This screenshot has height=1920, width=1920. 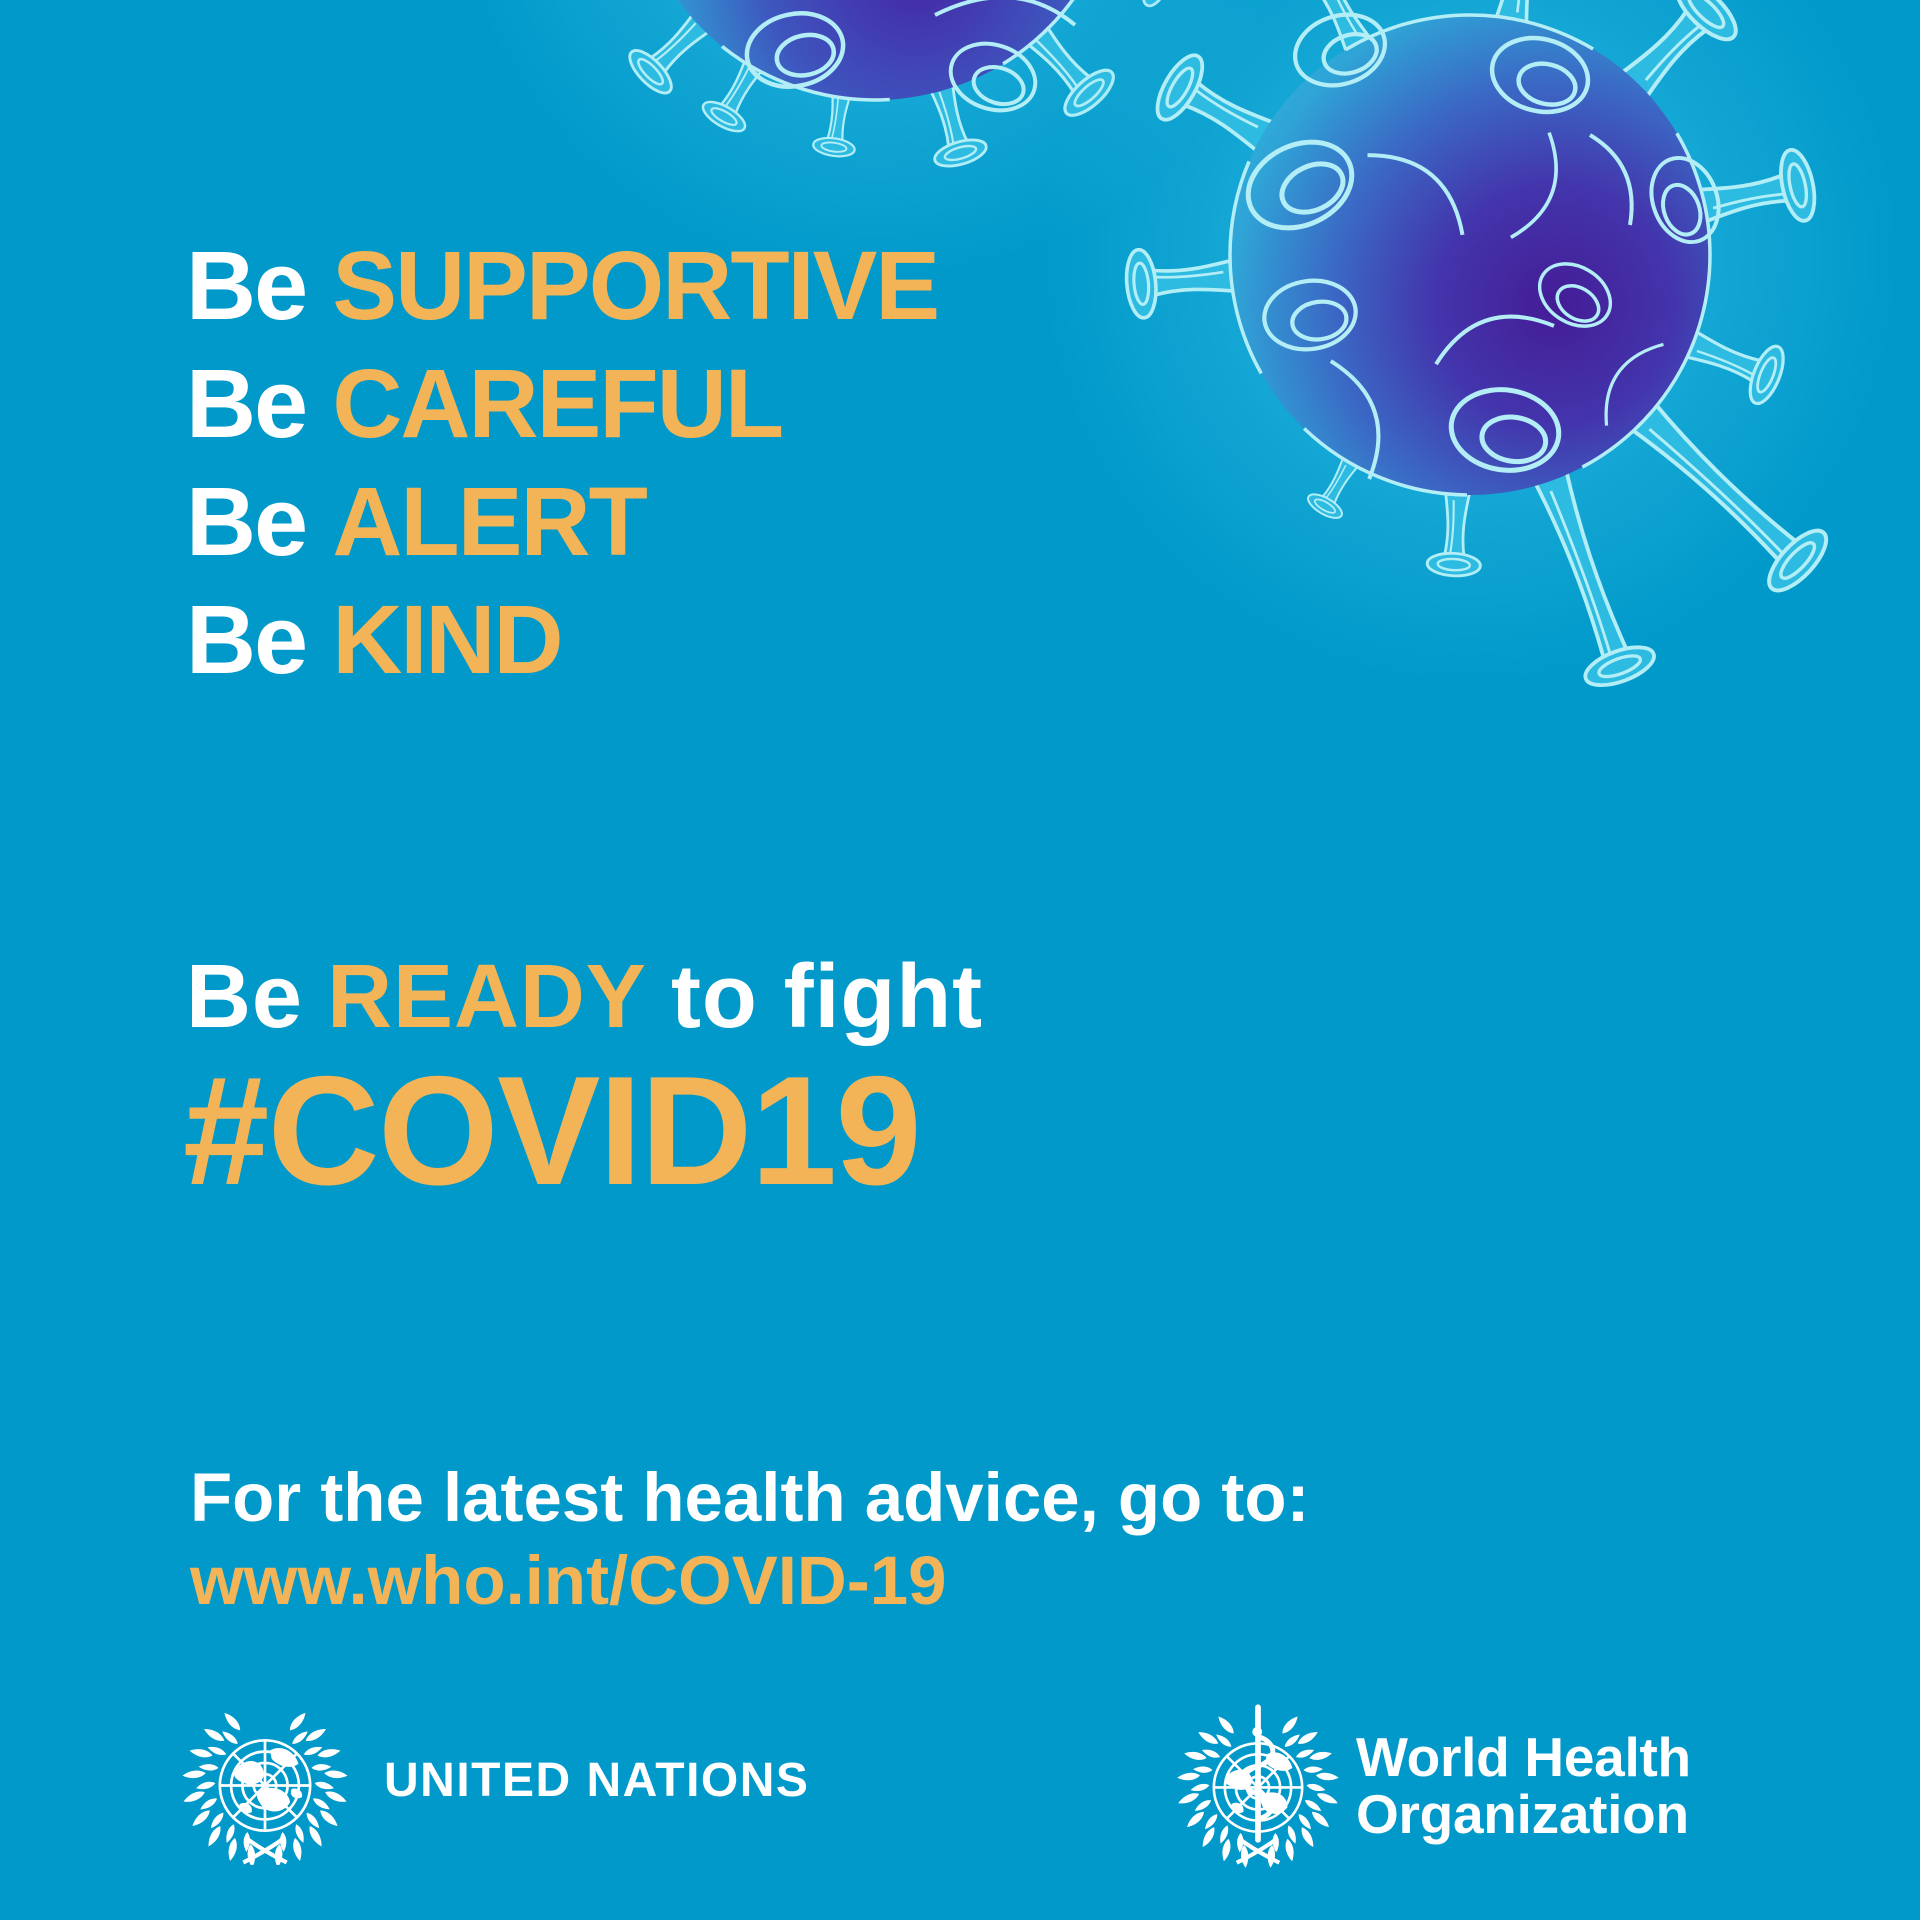 What do you see at coordinates (1522, 1814) in the screenshot?
I see `who-wordmark-line2: Organization` at bounding box center [1522, 1814].